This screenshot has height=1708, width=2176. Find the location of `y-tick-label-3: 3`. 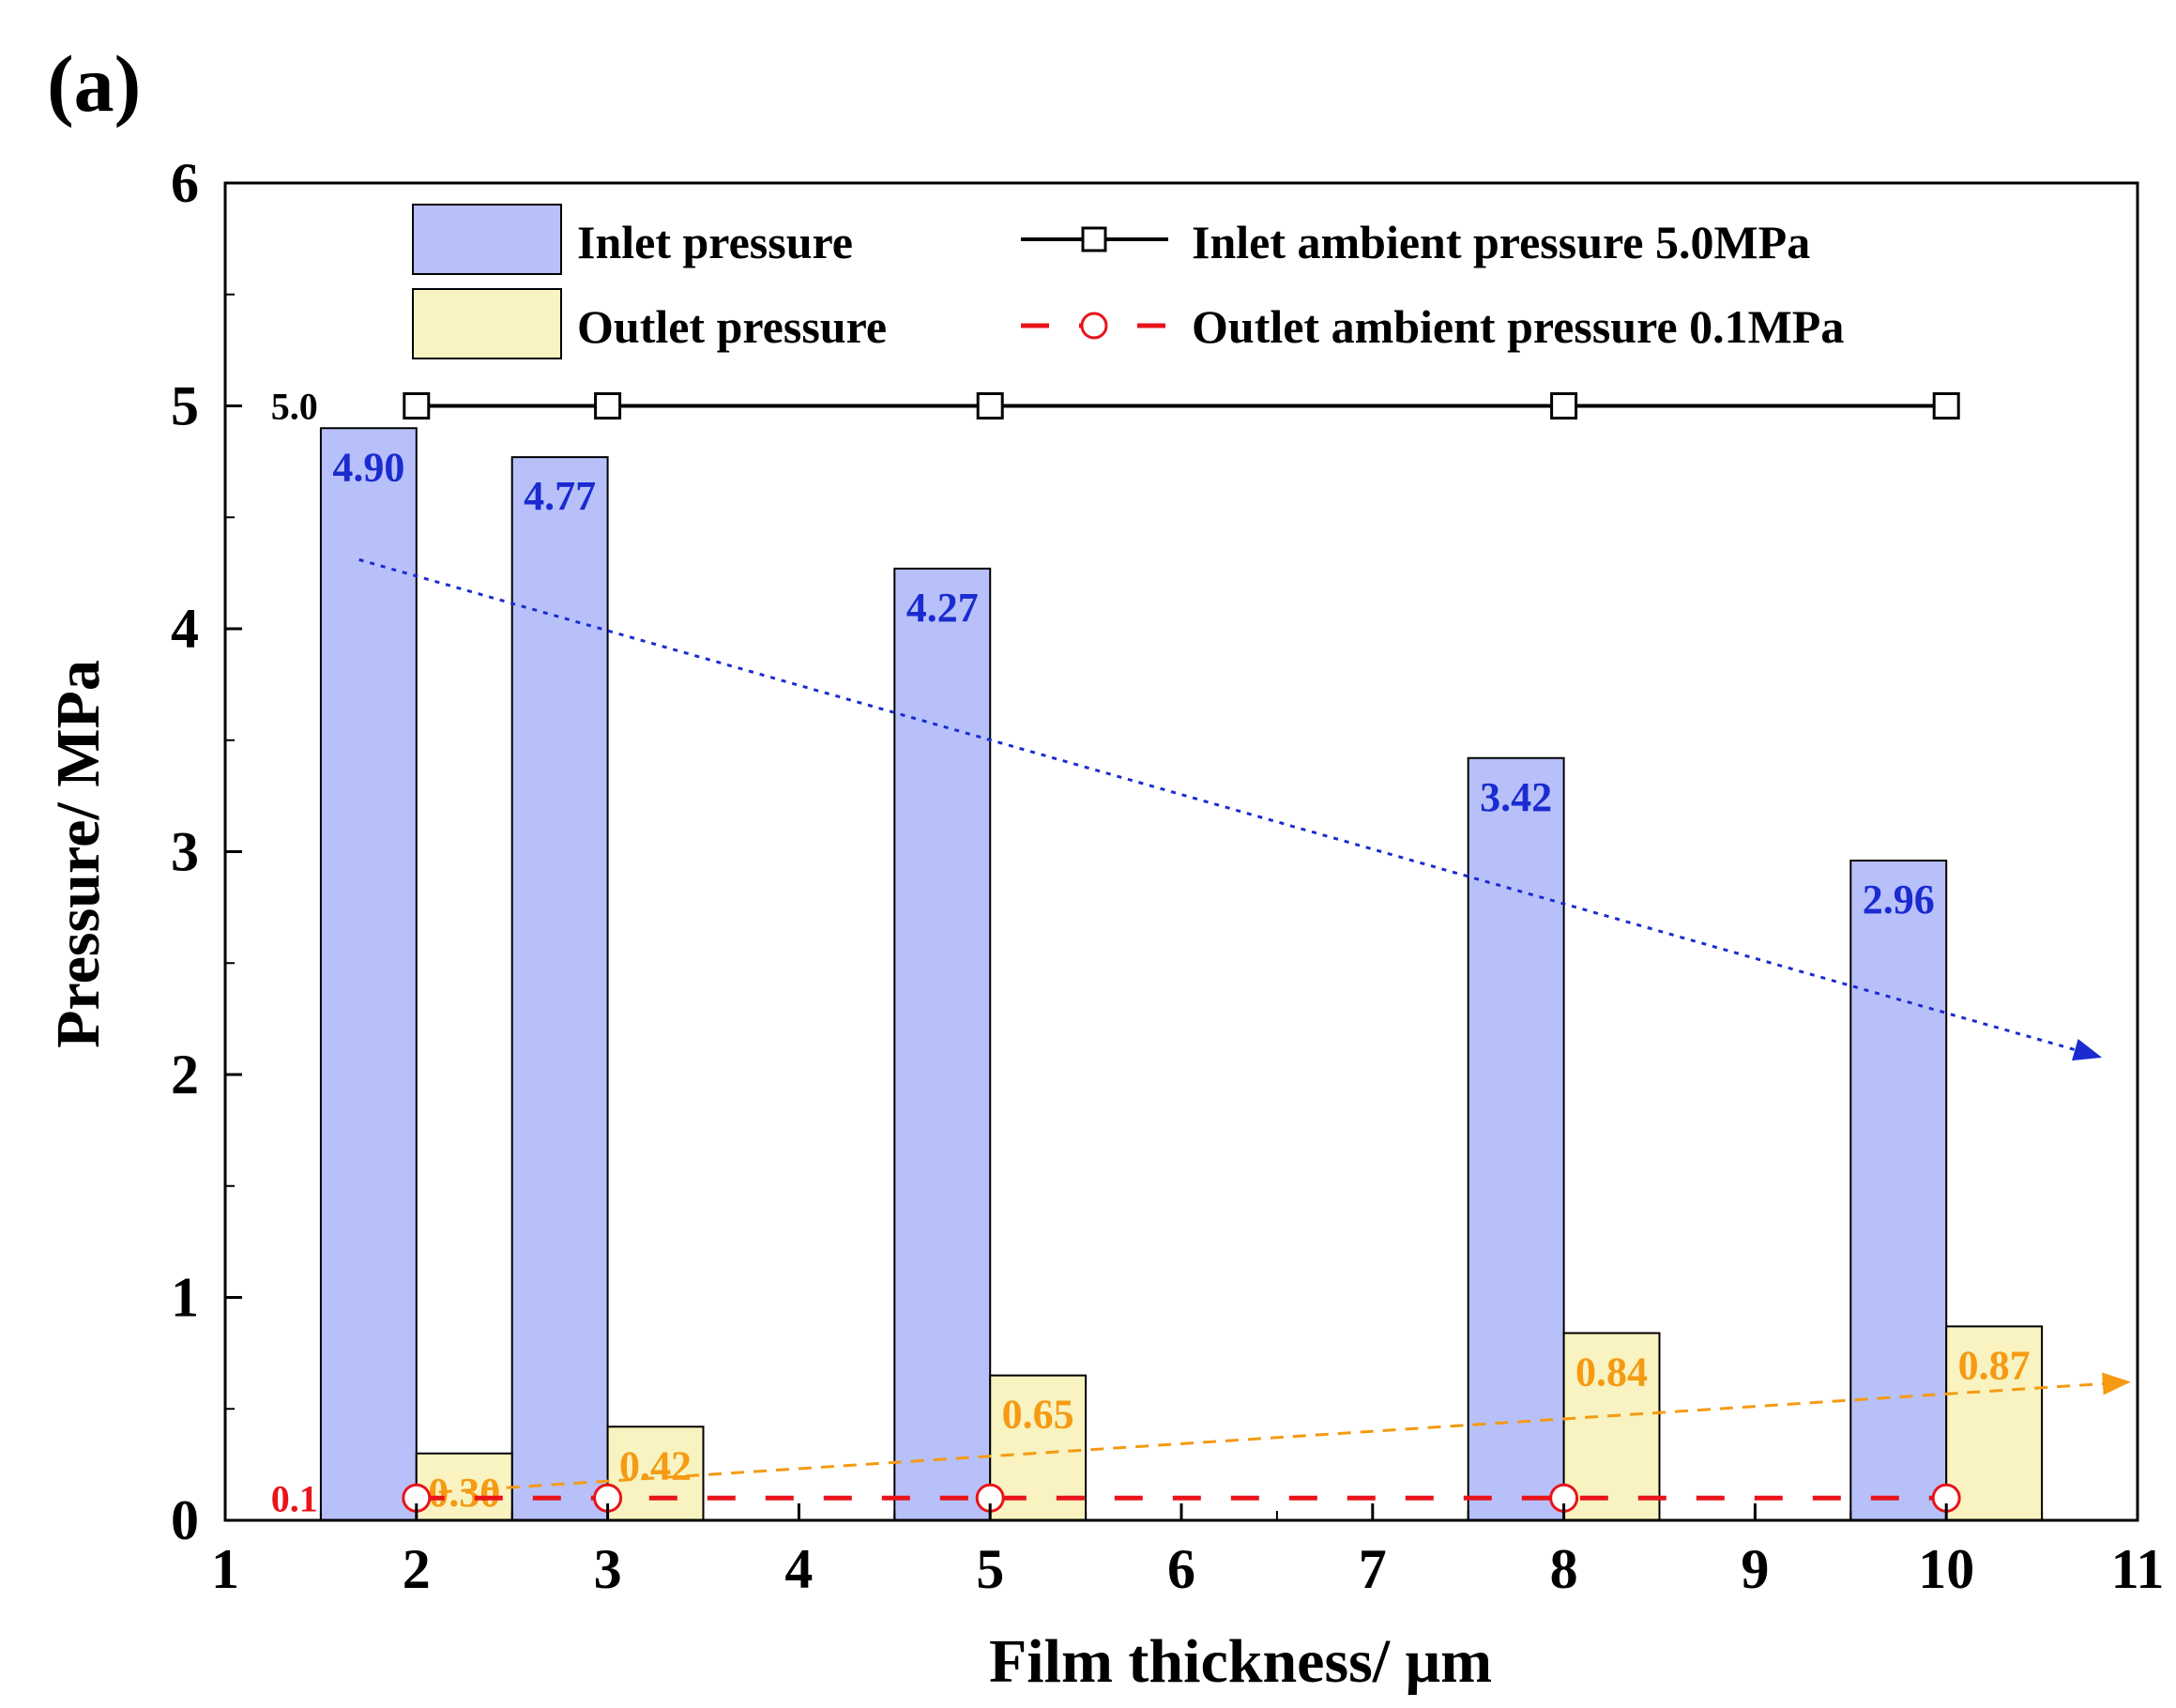

y-tick-label-3: 3 is located at coordinates (185, 852).